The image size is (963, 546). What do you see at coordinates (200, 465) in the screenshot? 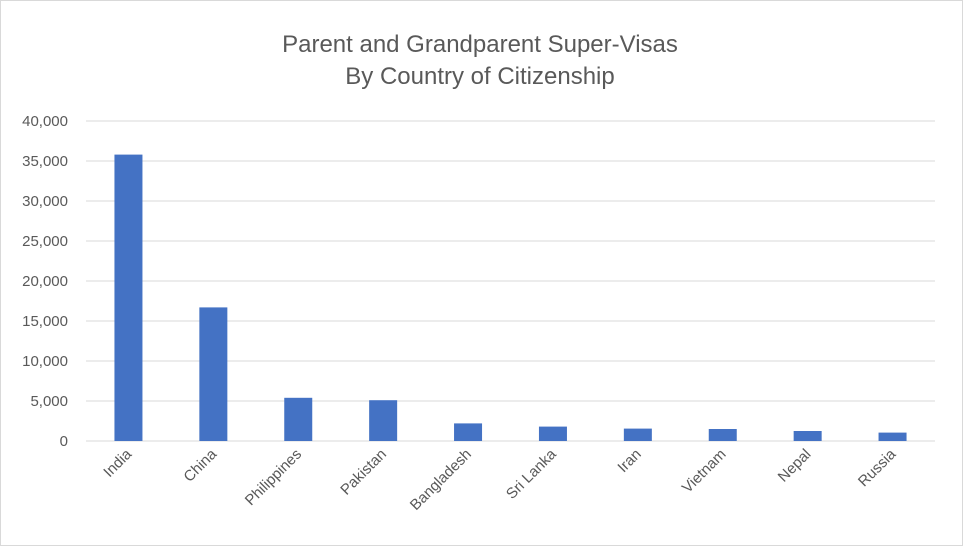
I see `x-tick-label: China` at bounding box center [200, 465].